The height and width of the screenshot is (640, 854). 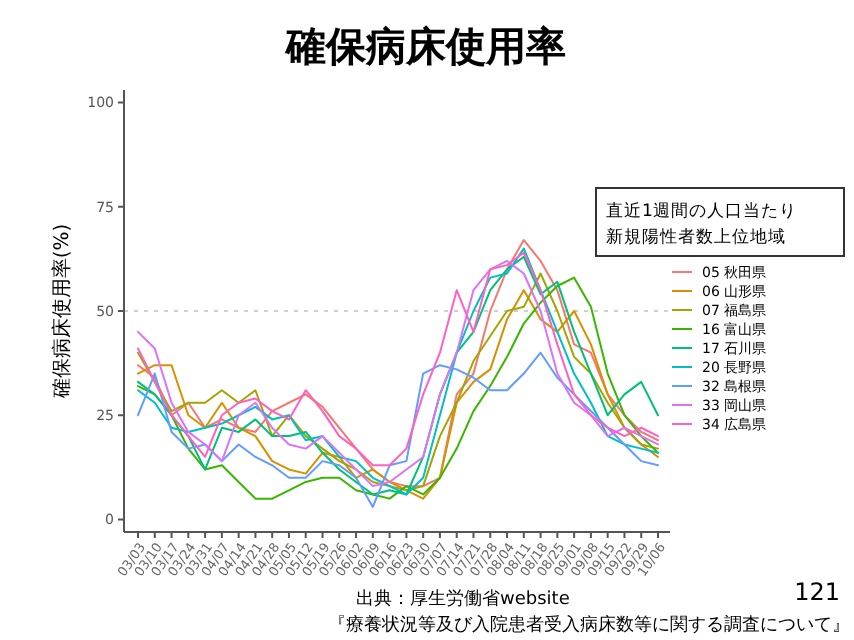 What do you see at coordinates (425, 46) in the screenshot?
I see `chart-title: 確保病床使用率` at bounding box center [425, 46].